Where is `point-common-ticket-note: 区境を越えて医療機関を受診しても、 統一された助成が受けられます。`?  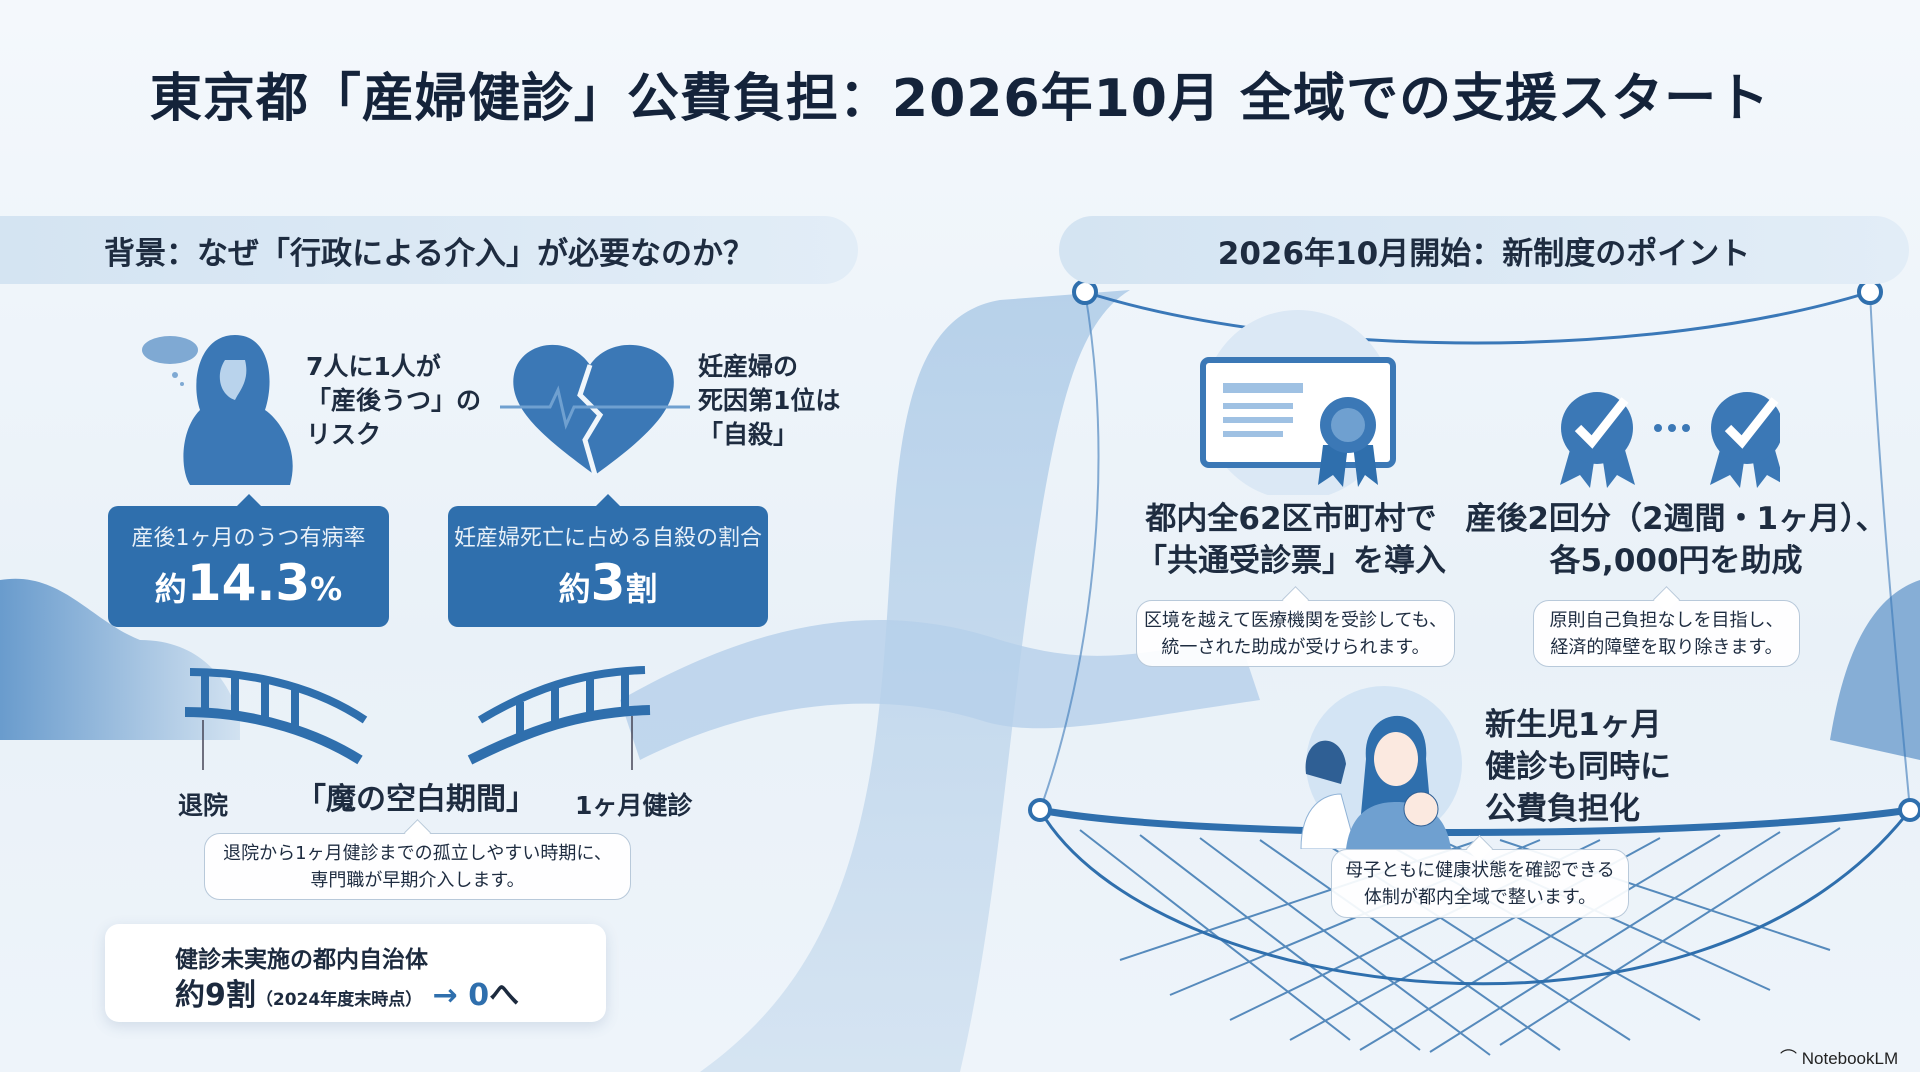
point-common-ticket-note: 区境を越えて医療機関を受診しても、 統一された助成が受けられます。 is located at coordinates (1295, 633).